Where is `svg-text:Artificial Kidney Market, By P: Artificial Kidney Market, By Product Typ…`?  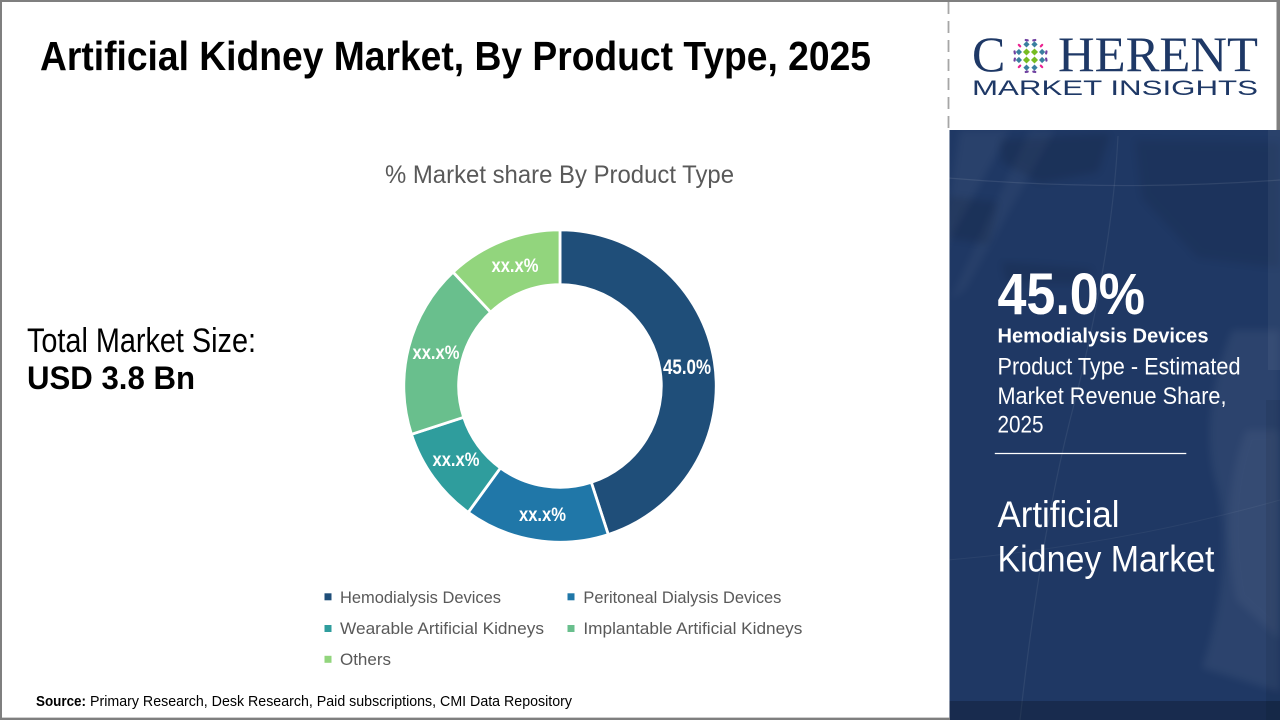 svg-text:Artificial Kidney Market, By P: Artificial Kidney Market, By Product Typ… is located at coordinates (455, 56).